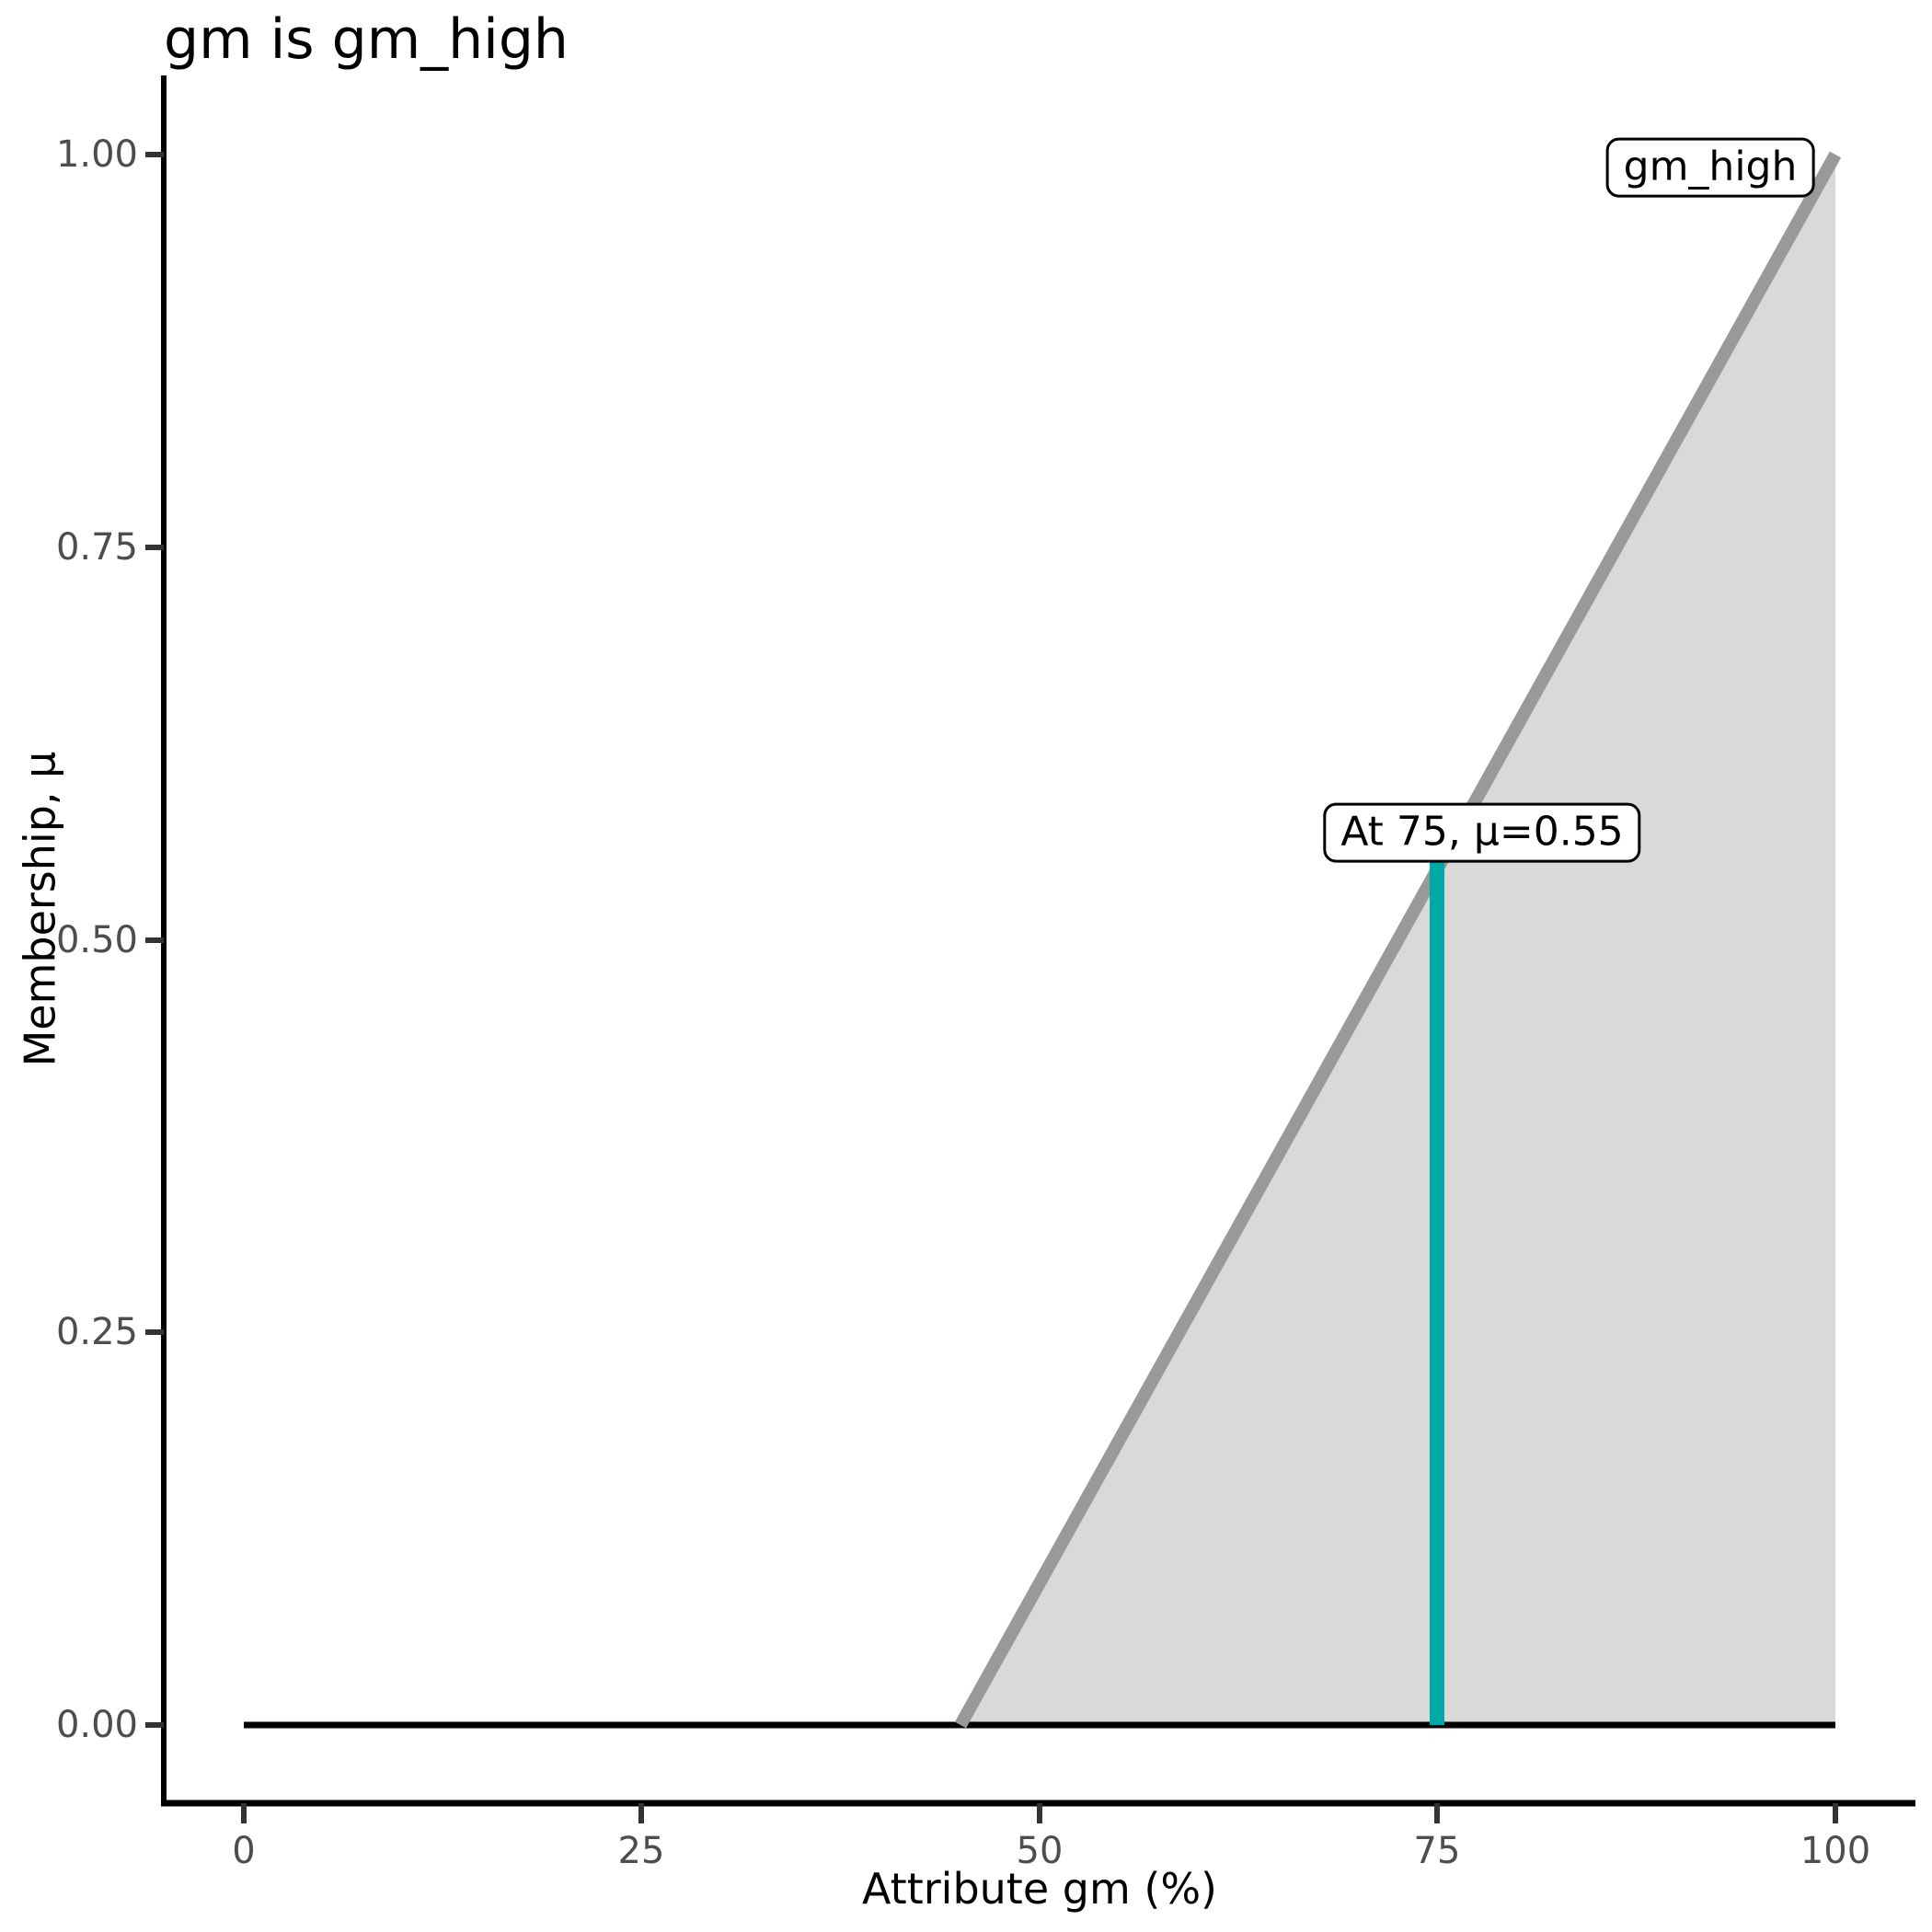 Image resolution: width=1932 pixels, height=1932 pixels. Describe the element at coordinates (1835, 1851) in the screenshot. I see `x-tick-label-100: 100` at that location.